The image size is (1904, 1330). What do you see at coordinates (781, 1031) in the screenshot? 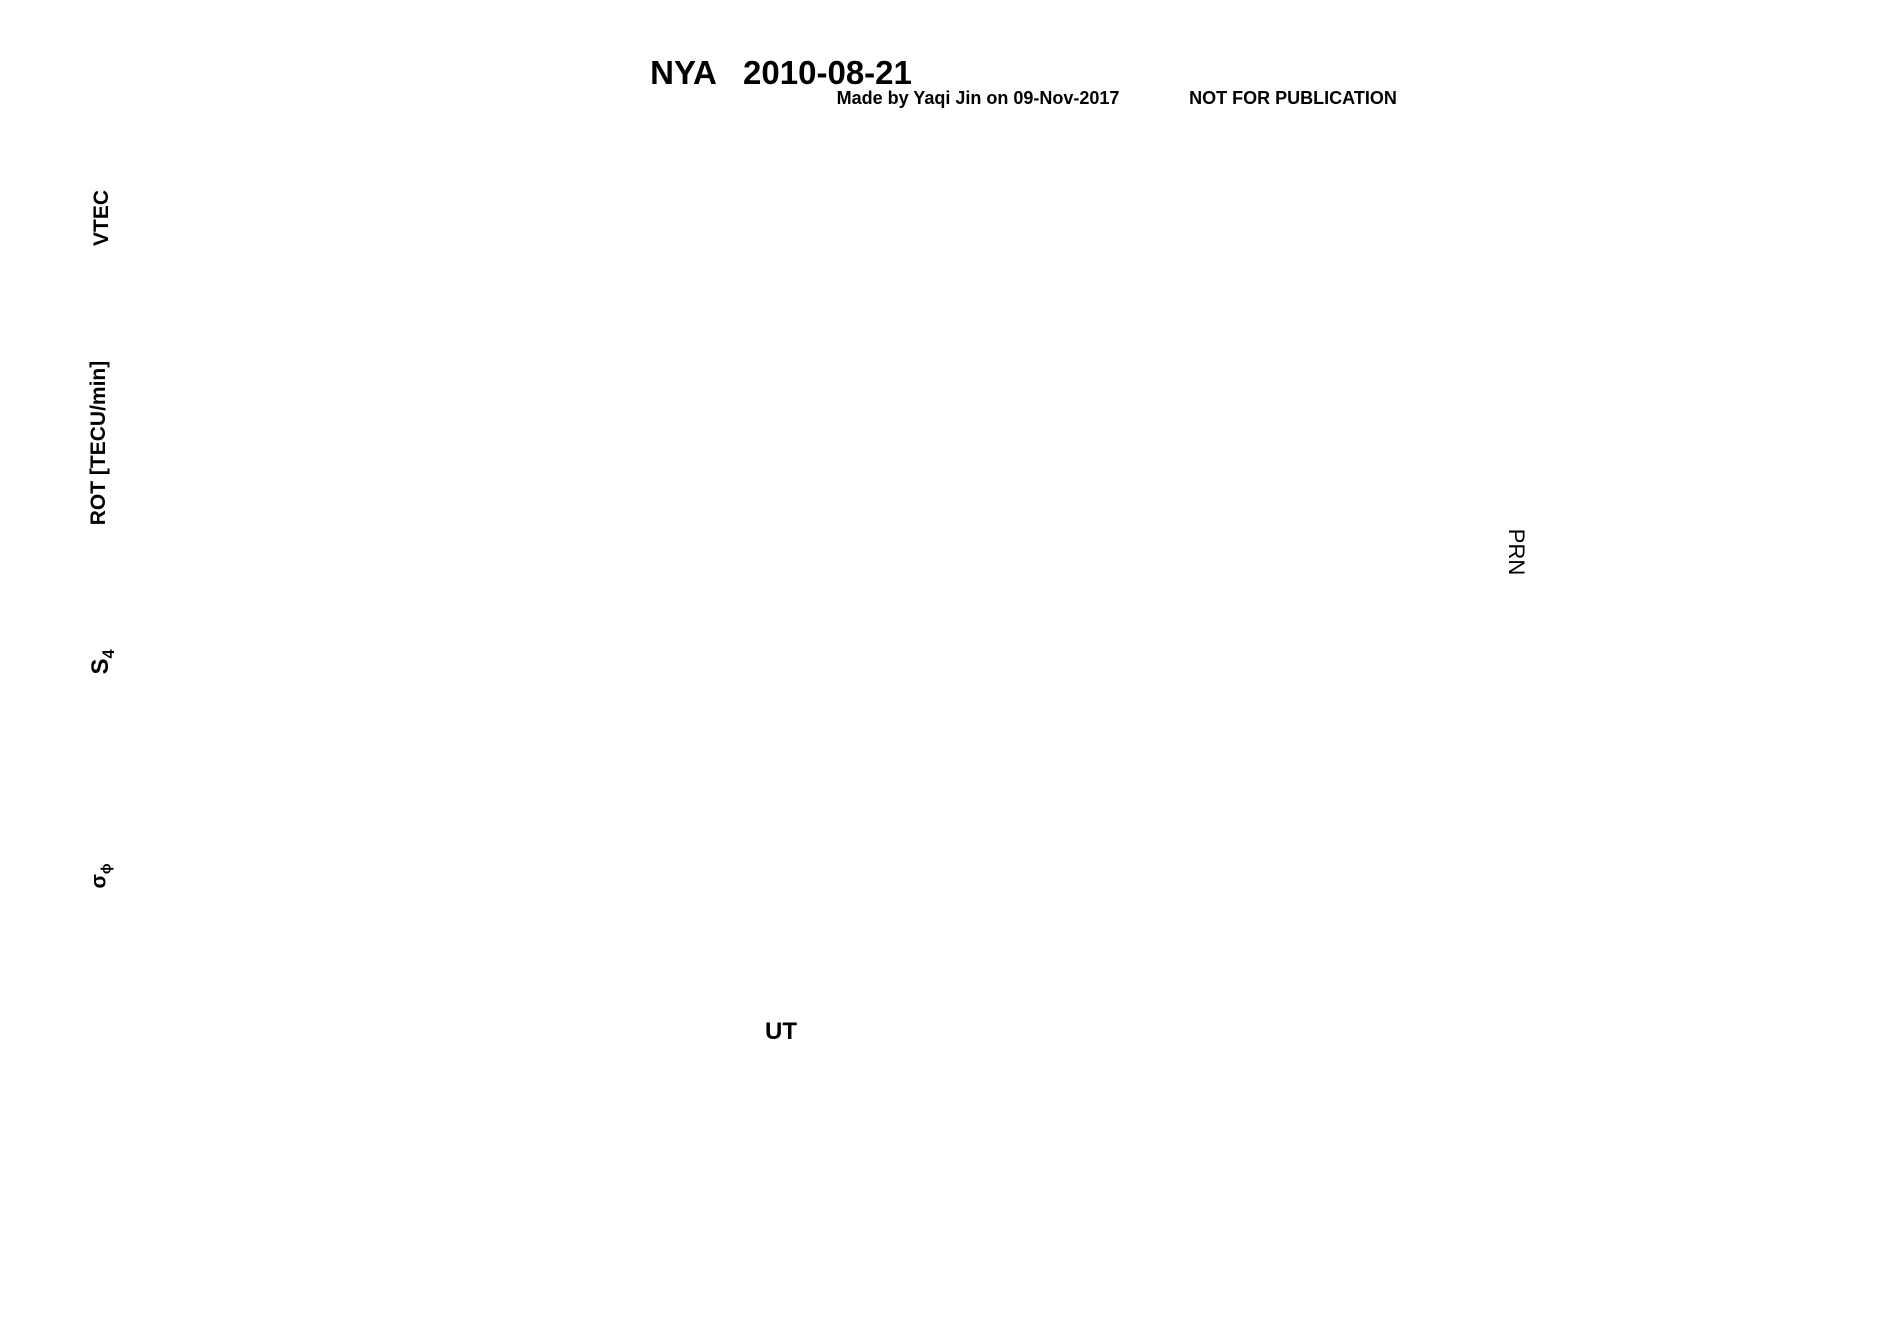
I see `xlabel-ut: UT` at bounding box center [781, 1031].